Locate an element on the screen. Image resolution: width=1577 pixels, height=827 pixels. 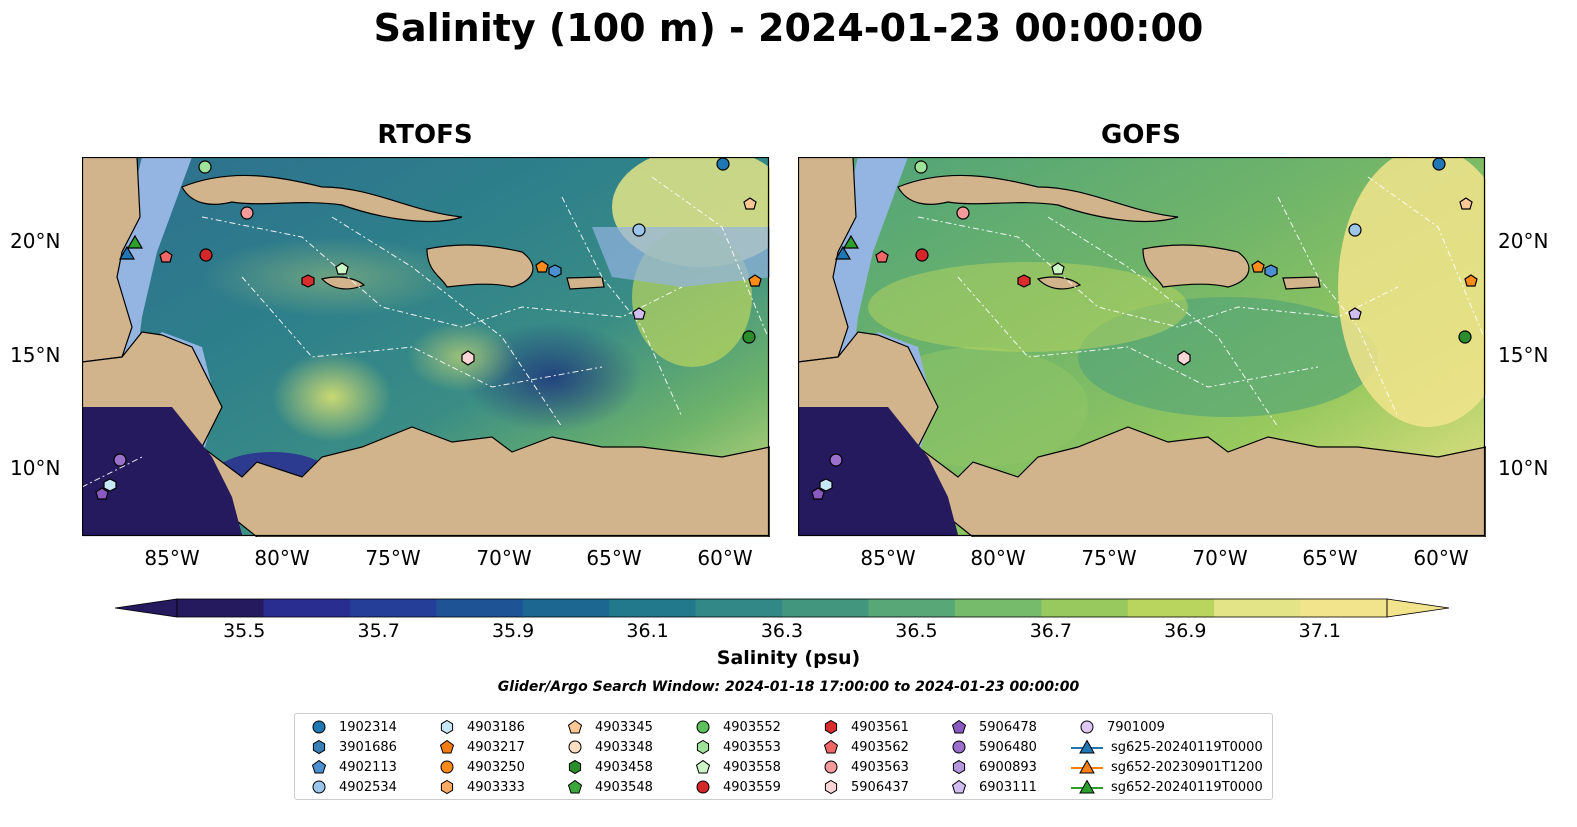
legend-entry: 4903562 is located at coordinates (862, 747).